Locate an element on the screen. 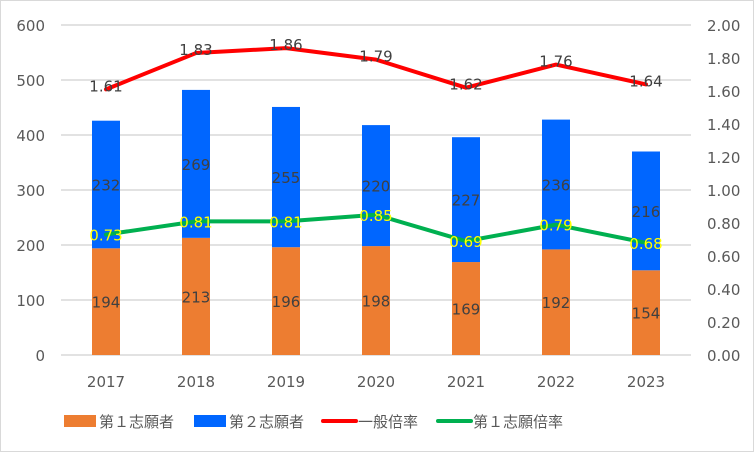  x-axis-tick-label: 2022 is located at coordinates (556, 382).